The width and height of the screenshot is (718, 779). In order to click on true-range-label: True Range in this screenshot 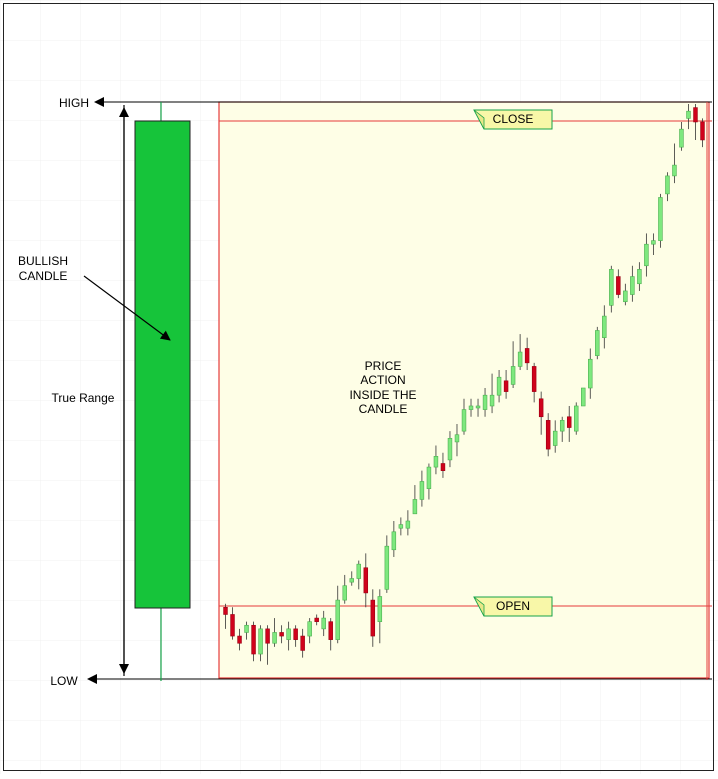, I will do `click(83, 398)`.